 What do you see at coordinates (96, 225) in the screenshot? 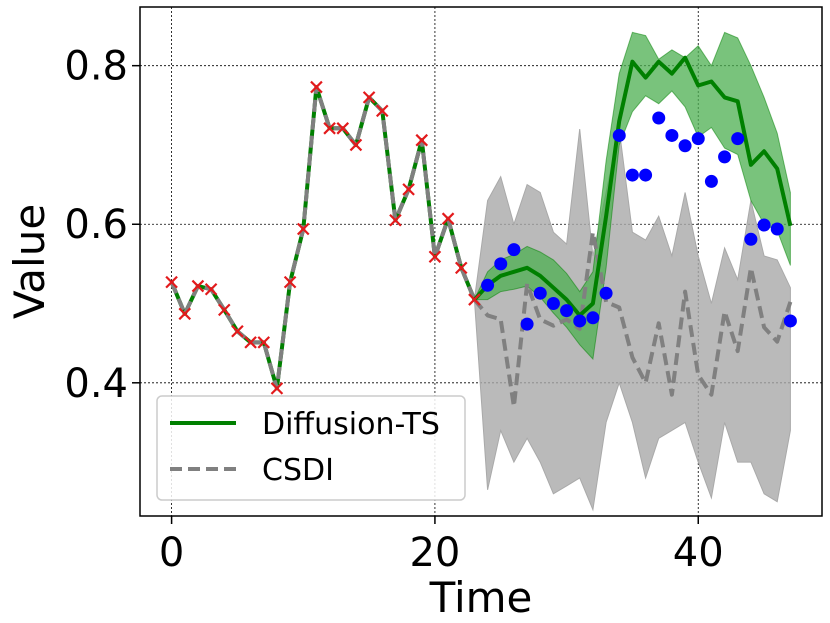
I see `y-tick-label: 0.6` at bounding box center [96, 225].